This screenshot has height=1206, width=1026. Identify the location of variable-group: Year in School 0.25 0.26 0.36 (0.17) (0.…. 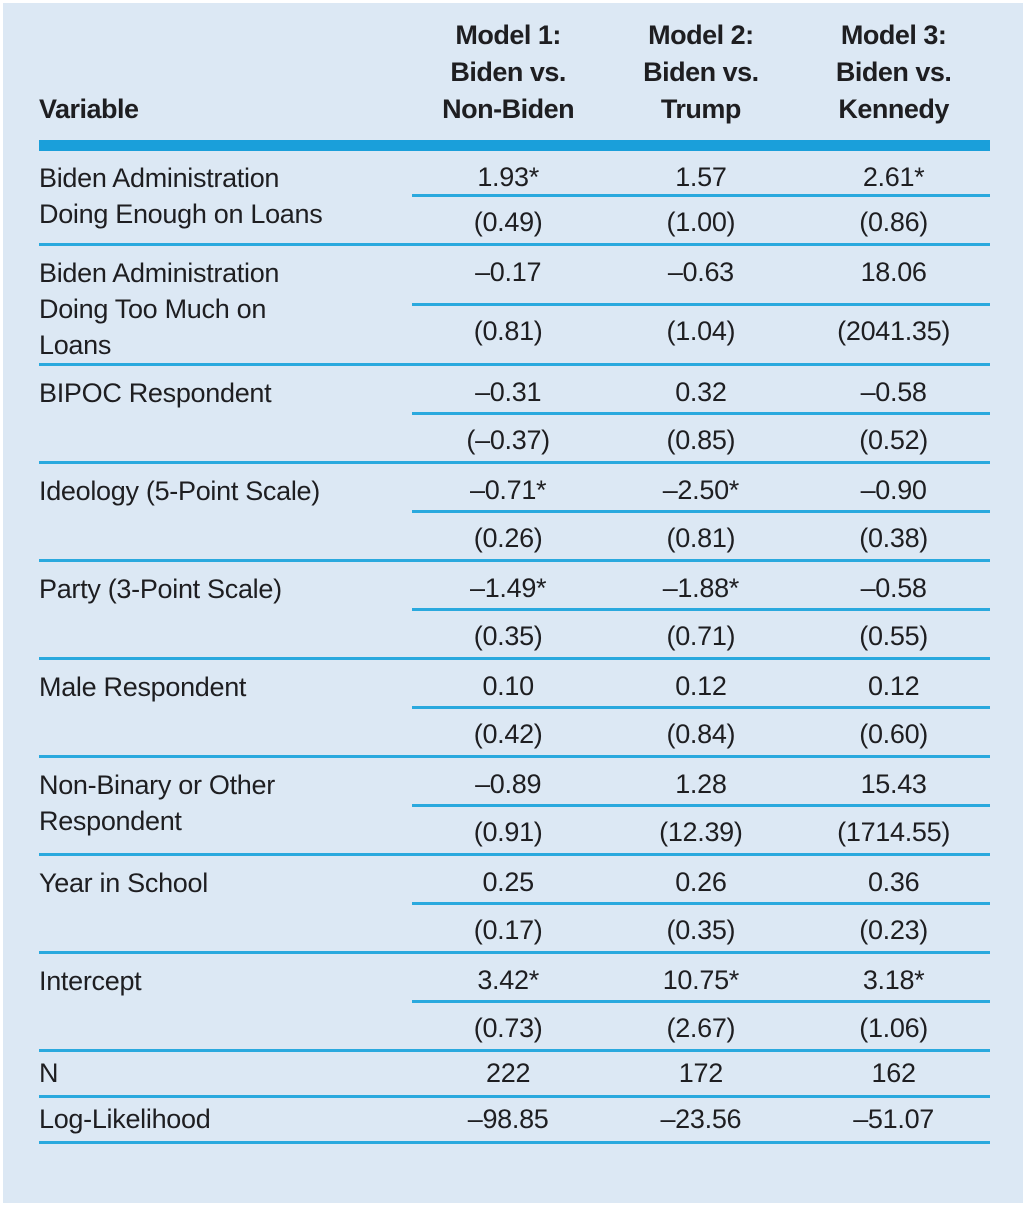
(514, 904).